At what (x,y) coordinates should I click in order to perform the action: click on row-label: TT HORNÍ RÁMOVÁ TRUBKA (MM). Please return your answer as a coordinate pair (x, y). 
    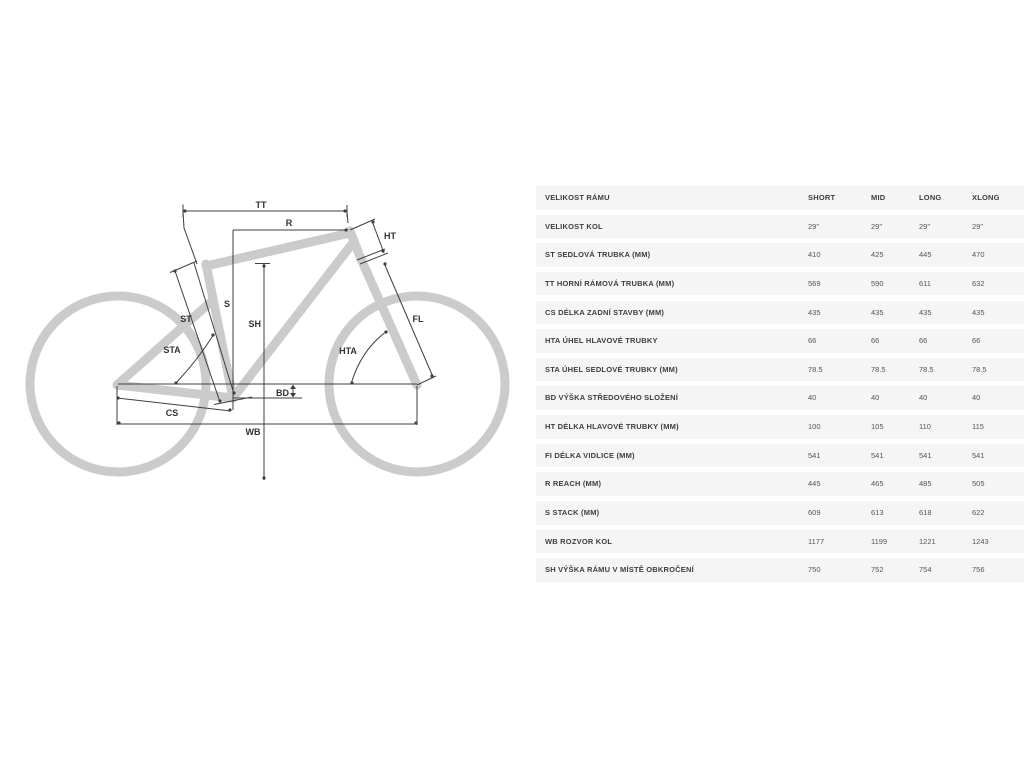
    Looking at the image, I should click on (610, 283).